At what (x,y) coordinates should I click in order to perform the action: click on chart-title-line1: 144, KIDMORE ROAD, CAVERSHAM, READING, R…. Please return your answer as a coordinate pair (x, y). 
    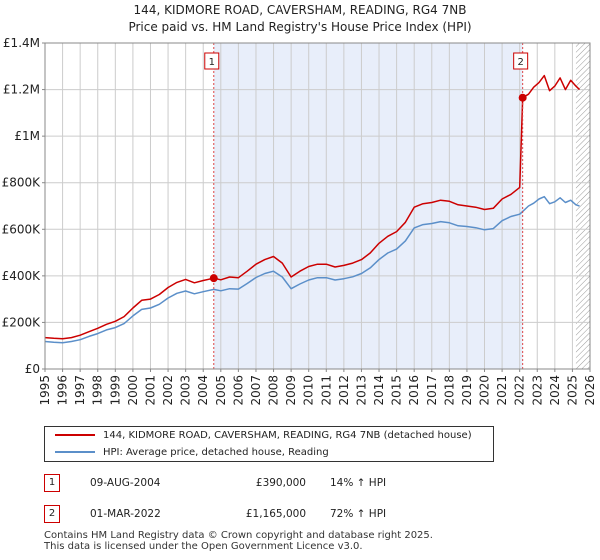
    Looking at the image, I should click on (300, 10).